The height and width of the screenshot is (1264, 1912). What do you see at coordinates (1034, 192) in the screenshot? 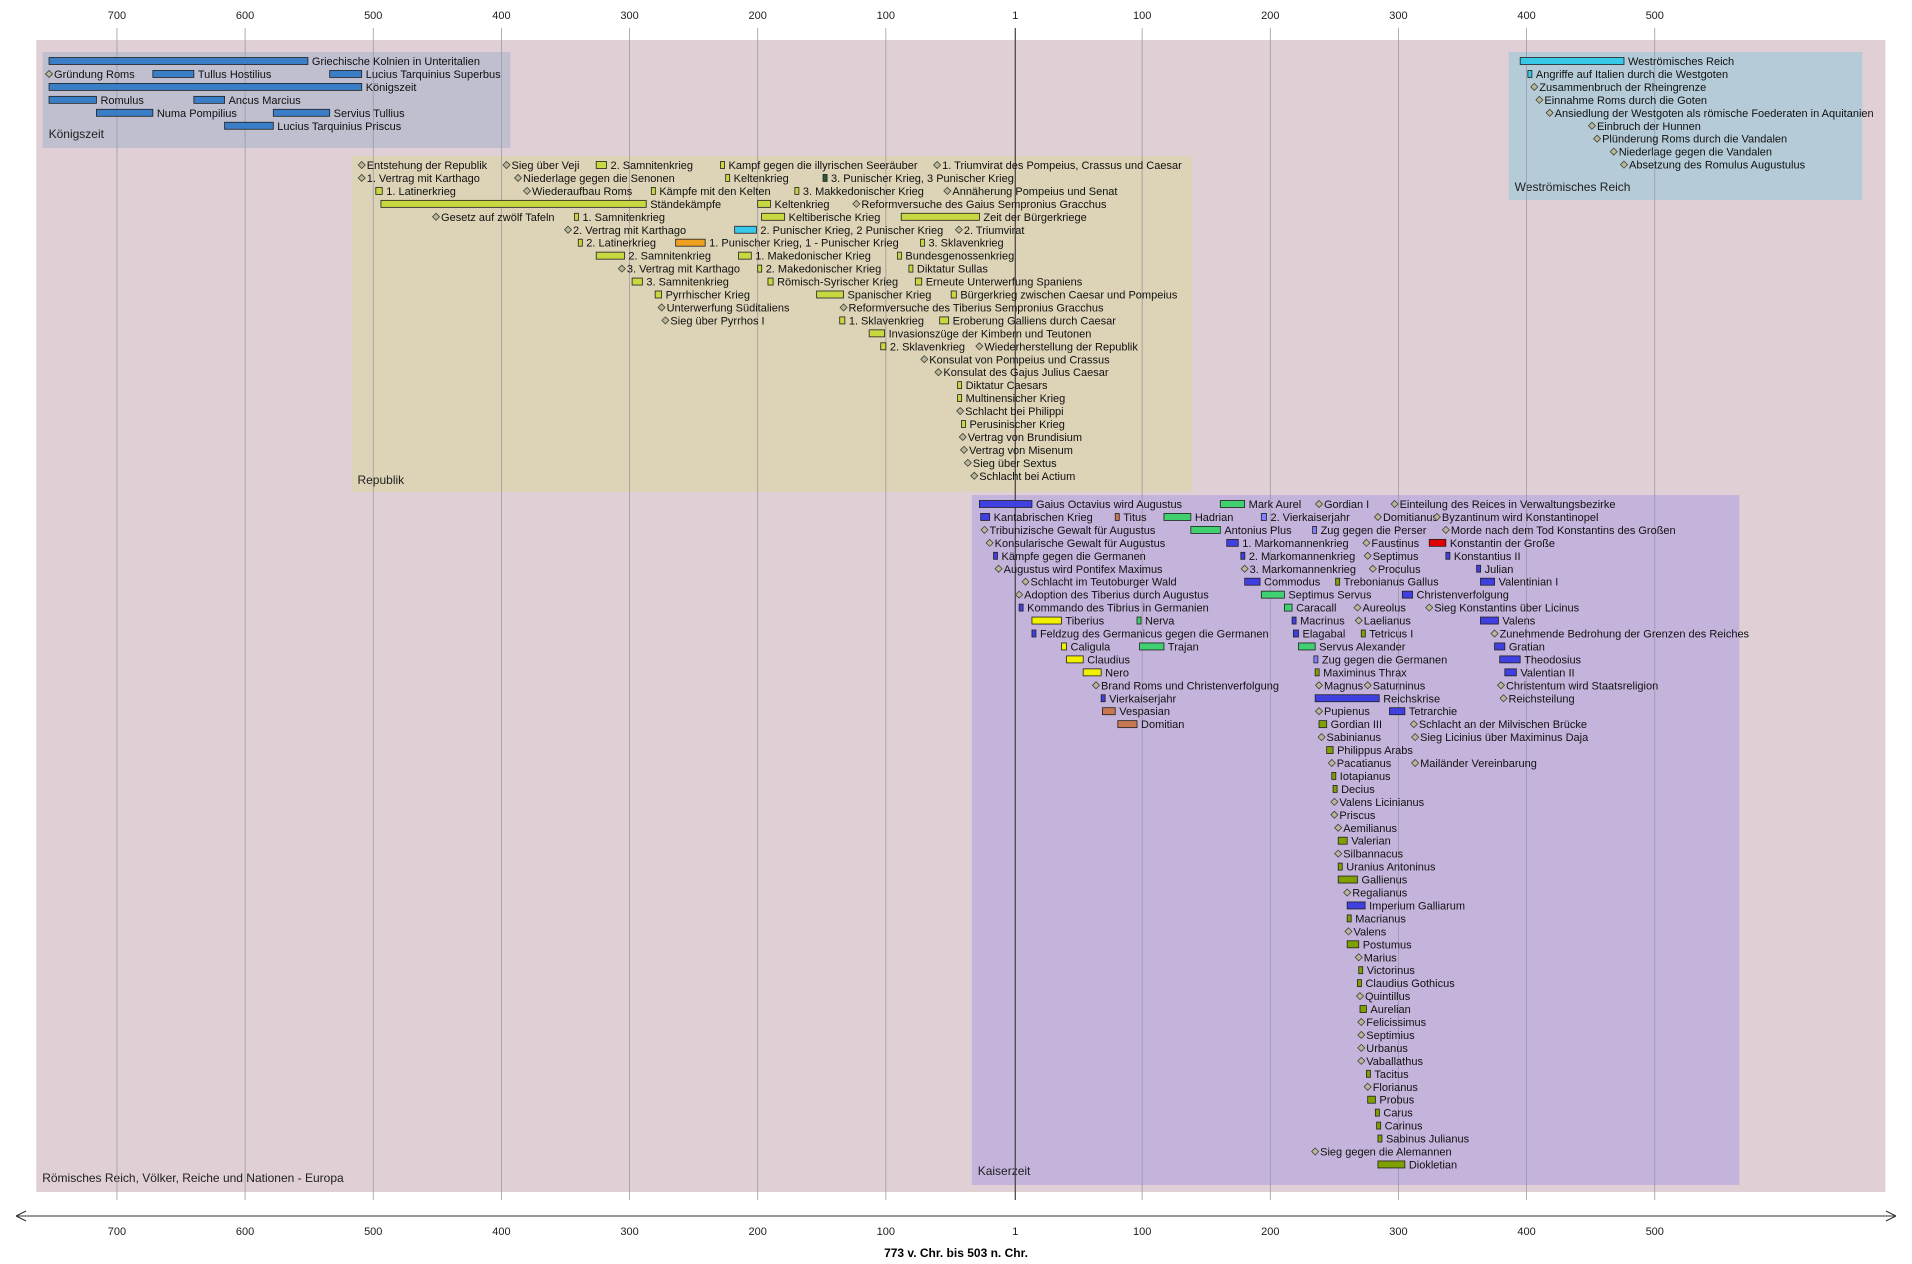
I see `event-label: Annäherung Pompeius und Senat` at bounding box center [1034, 192].